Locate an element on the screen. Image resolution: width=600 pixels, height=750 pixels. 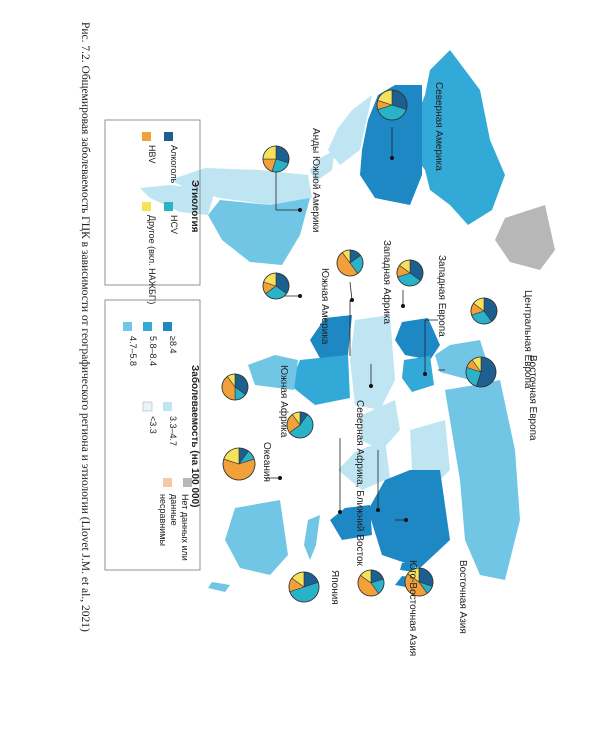
swatch-inc-lt33 is located at coordinates (147, 406).